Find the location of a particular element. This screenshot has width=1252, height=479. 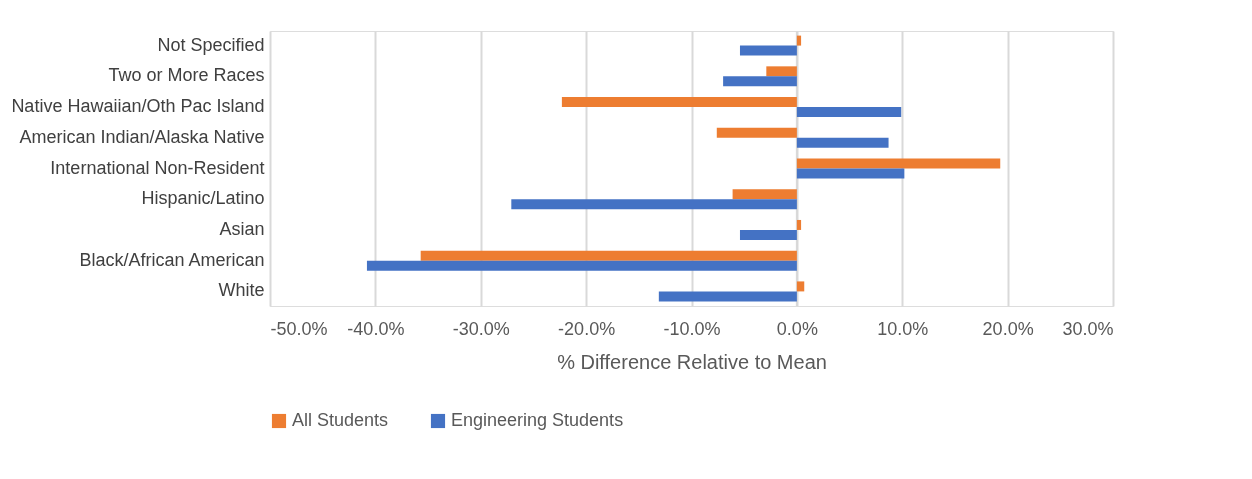

y-tick-label: American Indian/Alaska Native is located at coordinates (142, 136).